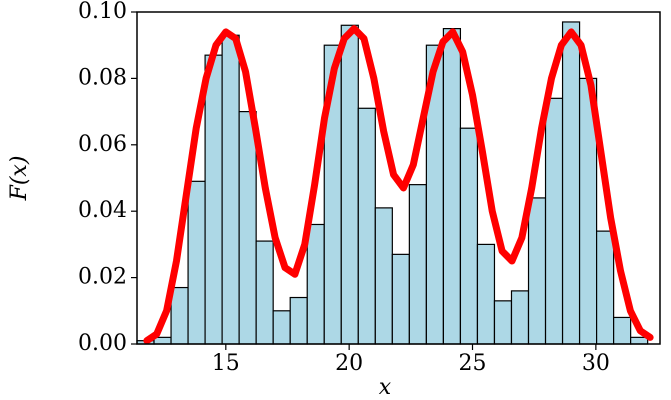 This screenshot has height=400, width=671. Describe the element at coordinates (596, 363) in the screenshot. I see `x-tick-label: 30` at that location.